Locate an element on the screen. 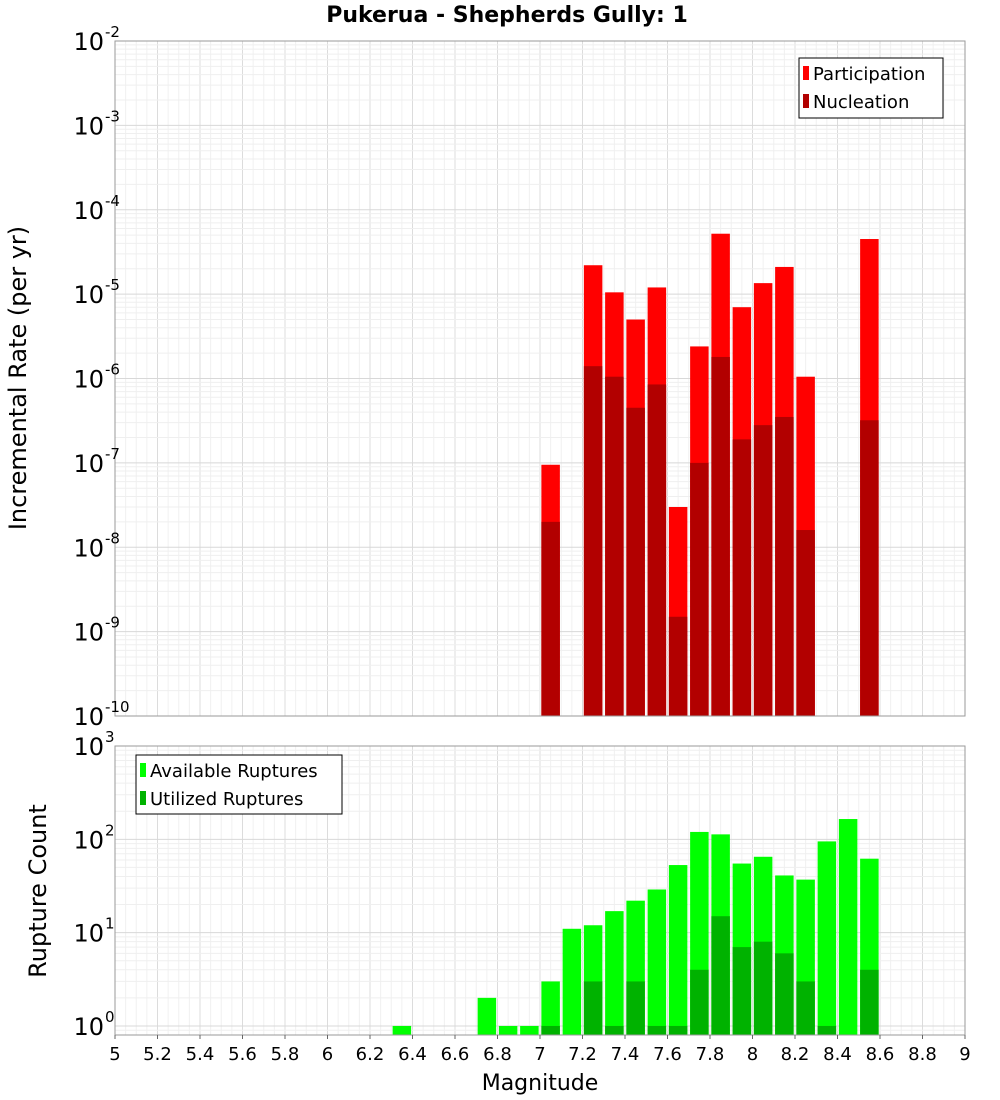 This screenshot has width=1000, height=1100. y-tick-label: 10 1 is located at coordinates (93, 931).